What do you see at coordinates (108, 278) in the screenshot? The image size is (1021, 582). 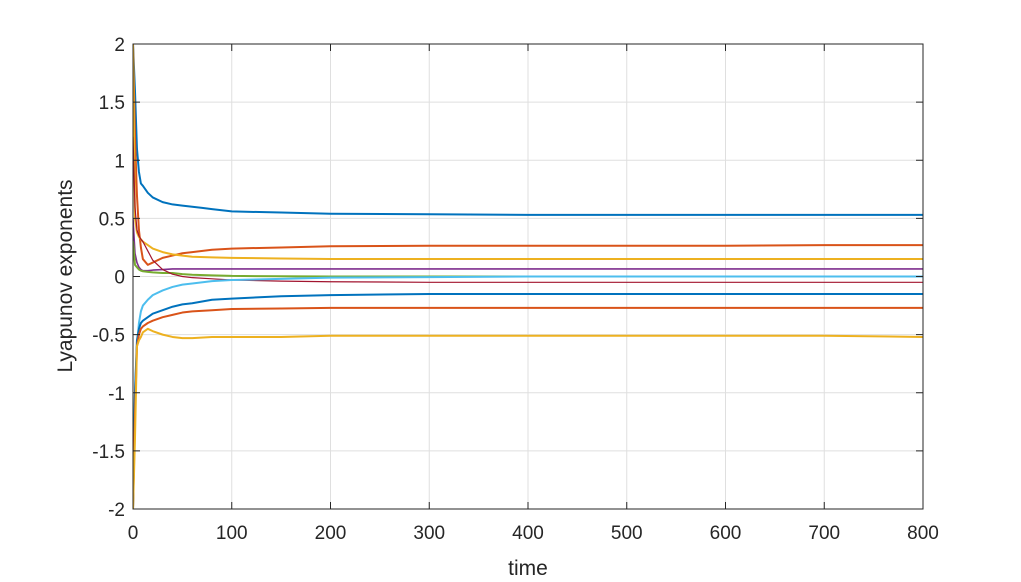 I see `y-tick-labels: -2 -1.5 -1 -0.5 0 0.5 1 1.5 2` at bounding box center [108, 278].